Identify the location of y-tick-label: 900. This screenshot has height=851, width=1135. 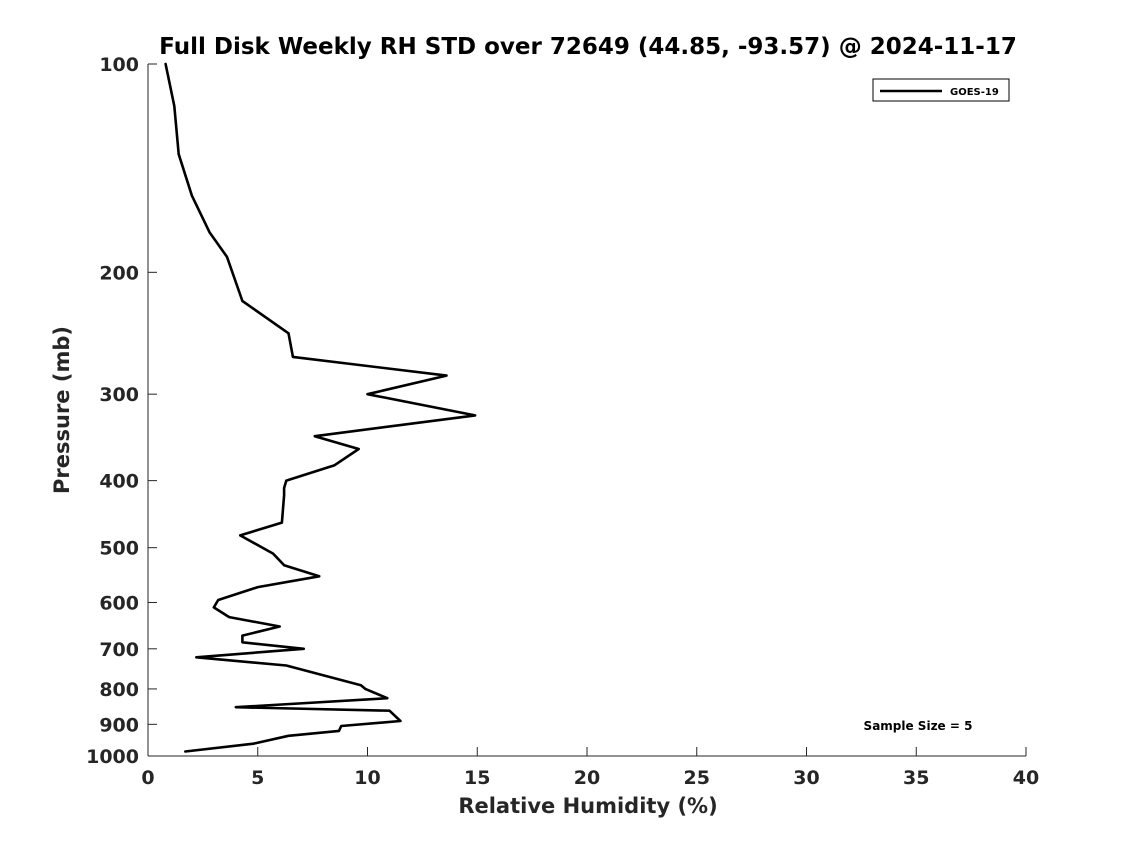
(119, 725).